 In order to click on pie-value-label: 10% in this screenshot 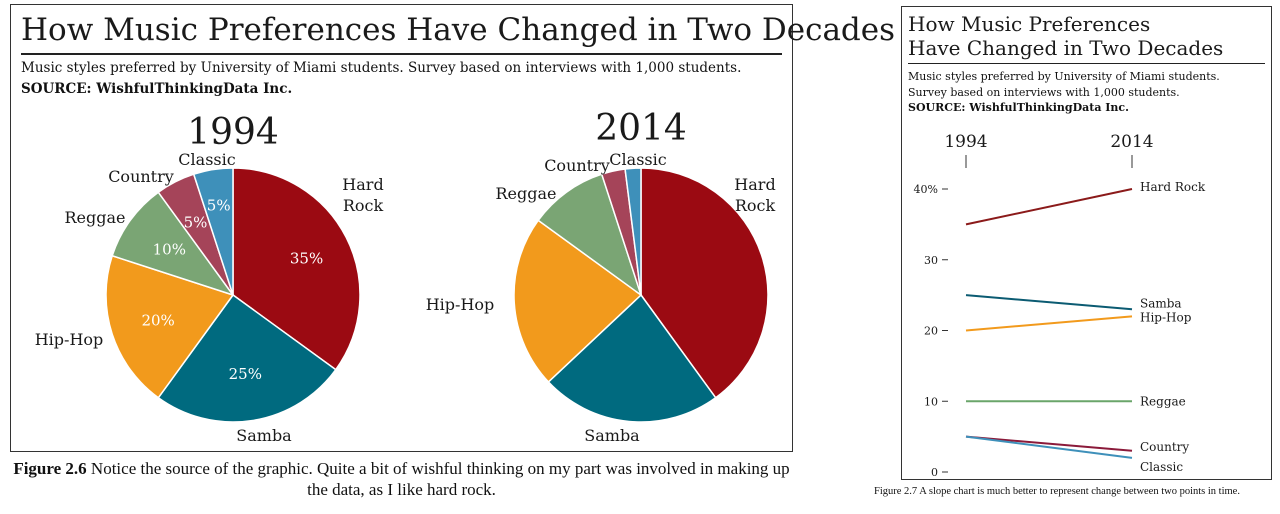, I will do `click(169, 250)`.